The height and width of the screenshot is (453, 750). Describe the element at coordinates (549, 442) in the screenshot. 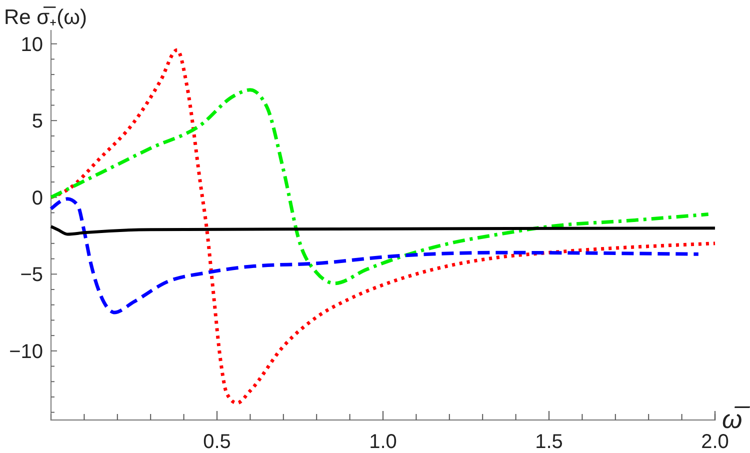

I see `x-tick-label: 1.5` at that location.